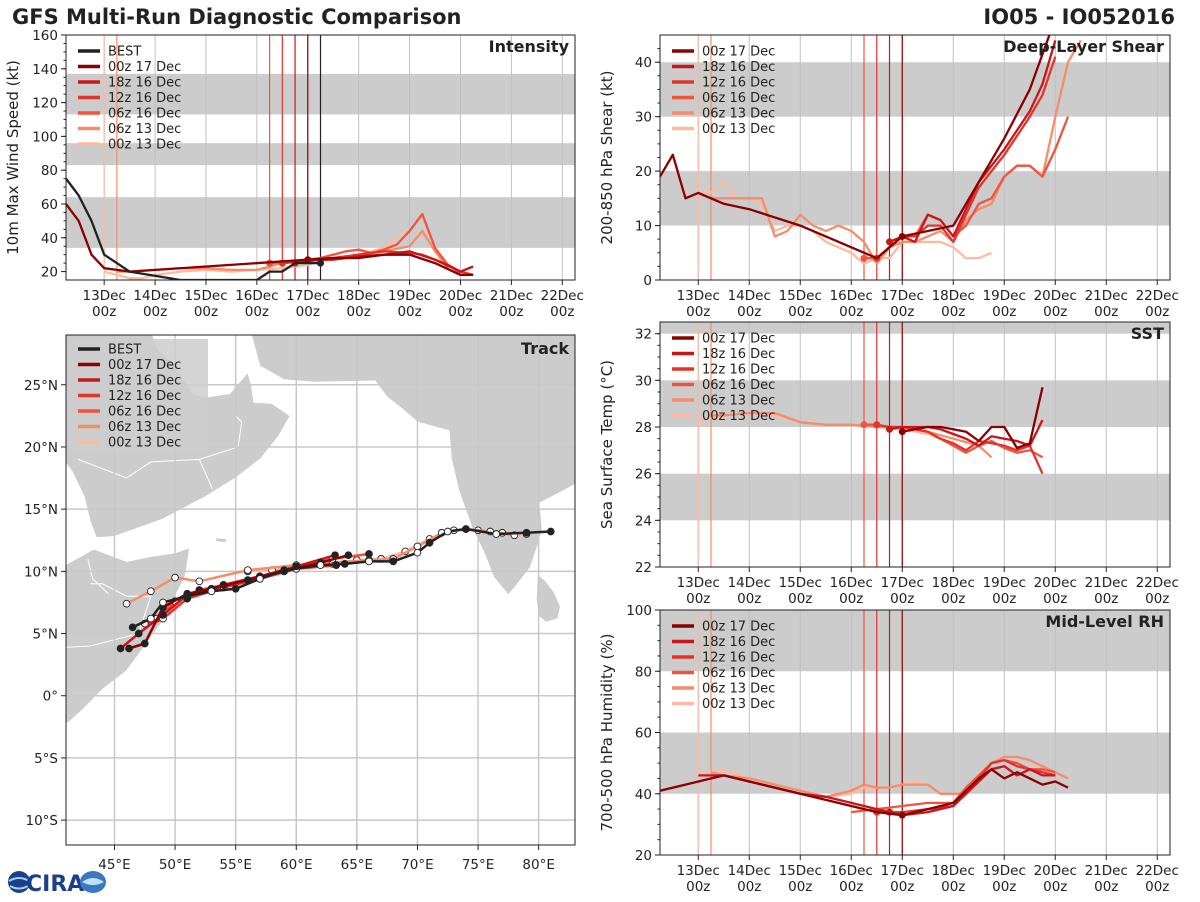  What do you see at coordinates (237, 17) in the screenshot?
I see `chart-title: GFS Multi-Run Diagnostic Comparison` at bounding box center [237, 17].